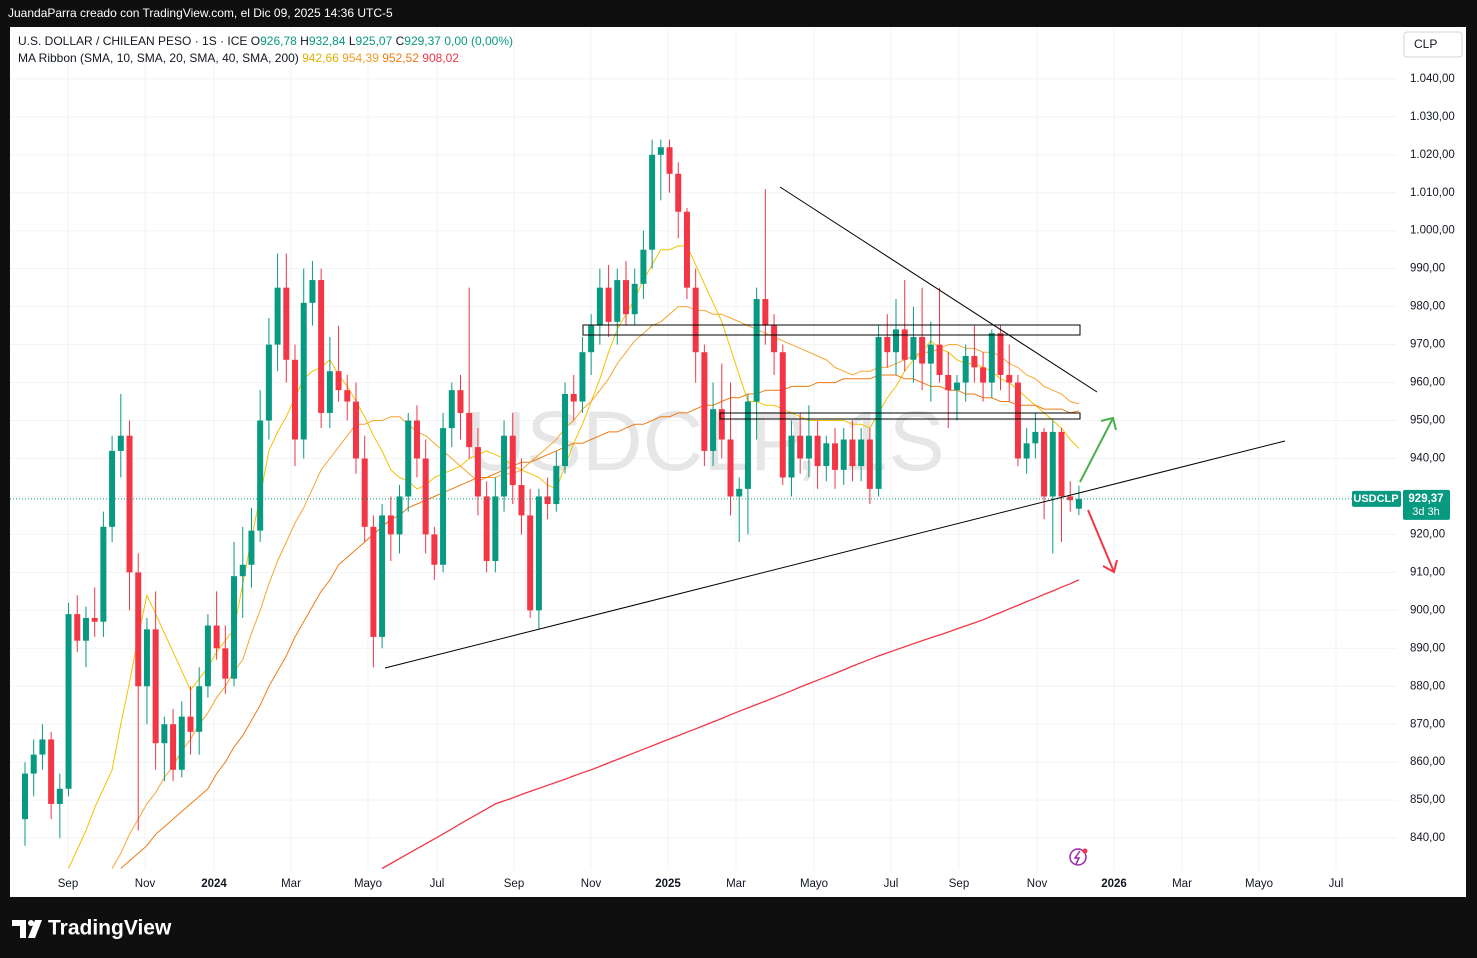 Image resolution: width=1477 pixels, height=958 pixels. I want to click on price-tag, so click(1426, 504).